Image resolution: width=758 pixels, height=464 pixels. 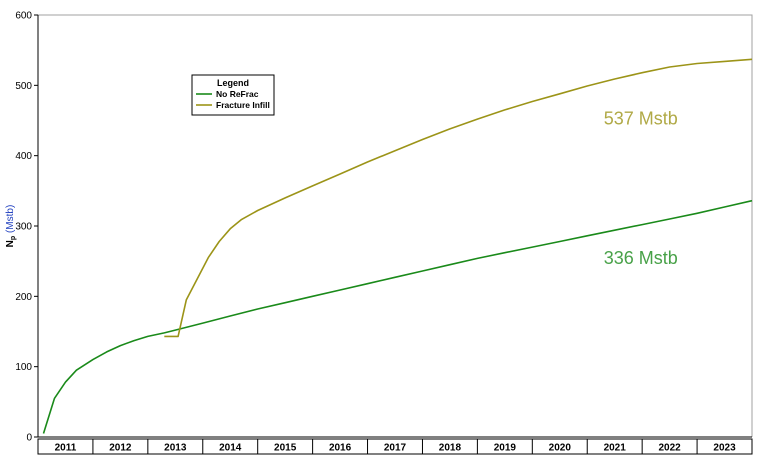 I want to click on x-tick-label: 2018, so click(x=450, y=448).